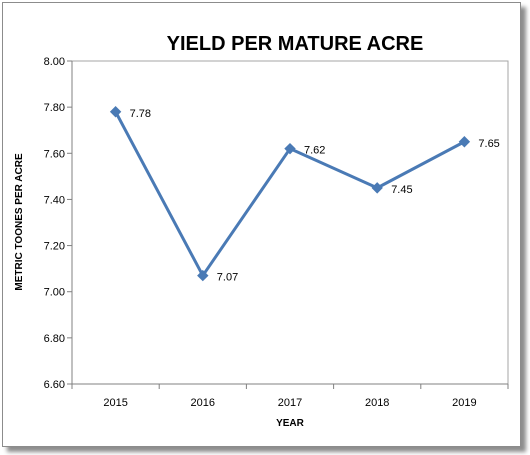 The height and width of the screenshot is (455, 530). Describe the element at coordinates (290, 396) in the screenshot. I see `x-axis: 2015 2016 2017 2018 2019` at that location.